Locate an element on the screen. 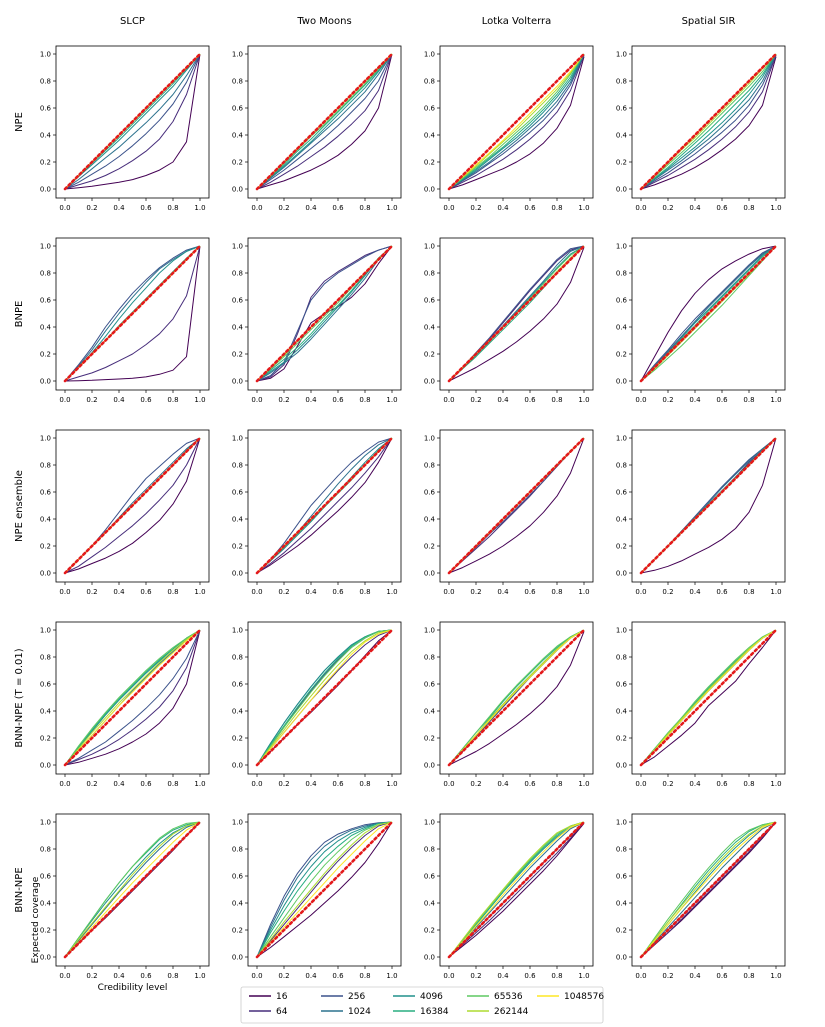 This screenshot has height=1027, width=825. column-title: Two Moons is located at coordinates (323, 21).